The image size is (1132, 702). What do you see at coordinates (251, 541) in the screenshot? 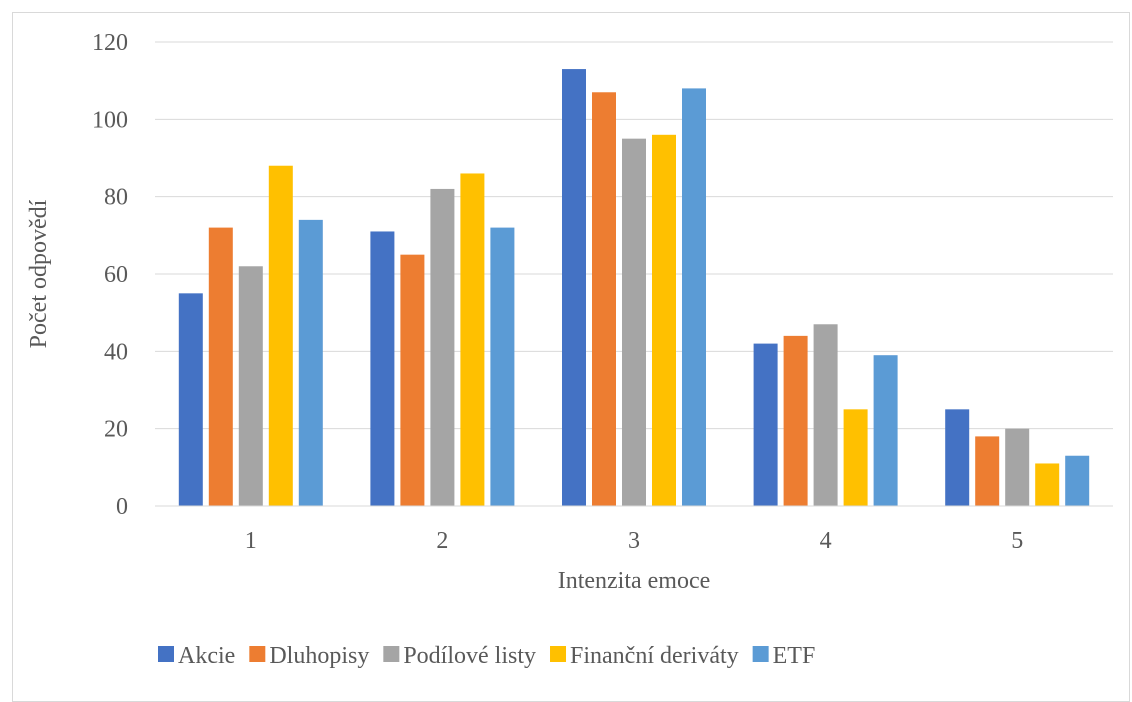
I see `x-tick-label: 1` at bounding box center [251, 541].